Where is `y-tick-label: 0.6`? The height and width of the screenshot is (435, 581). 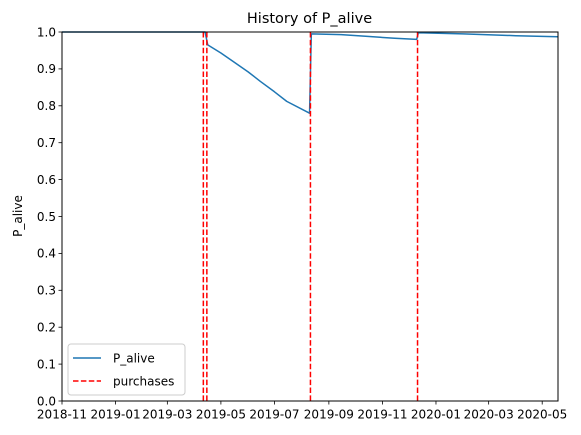
y-tick-label: 0.6 is located at coordinates (46, 180).